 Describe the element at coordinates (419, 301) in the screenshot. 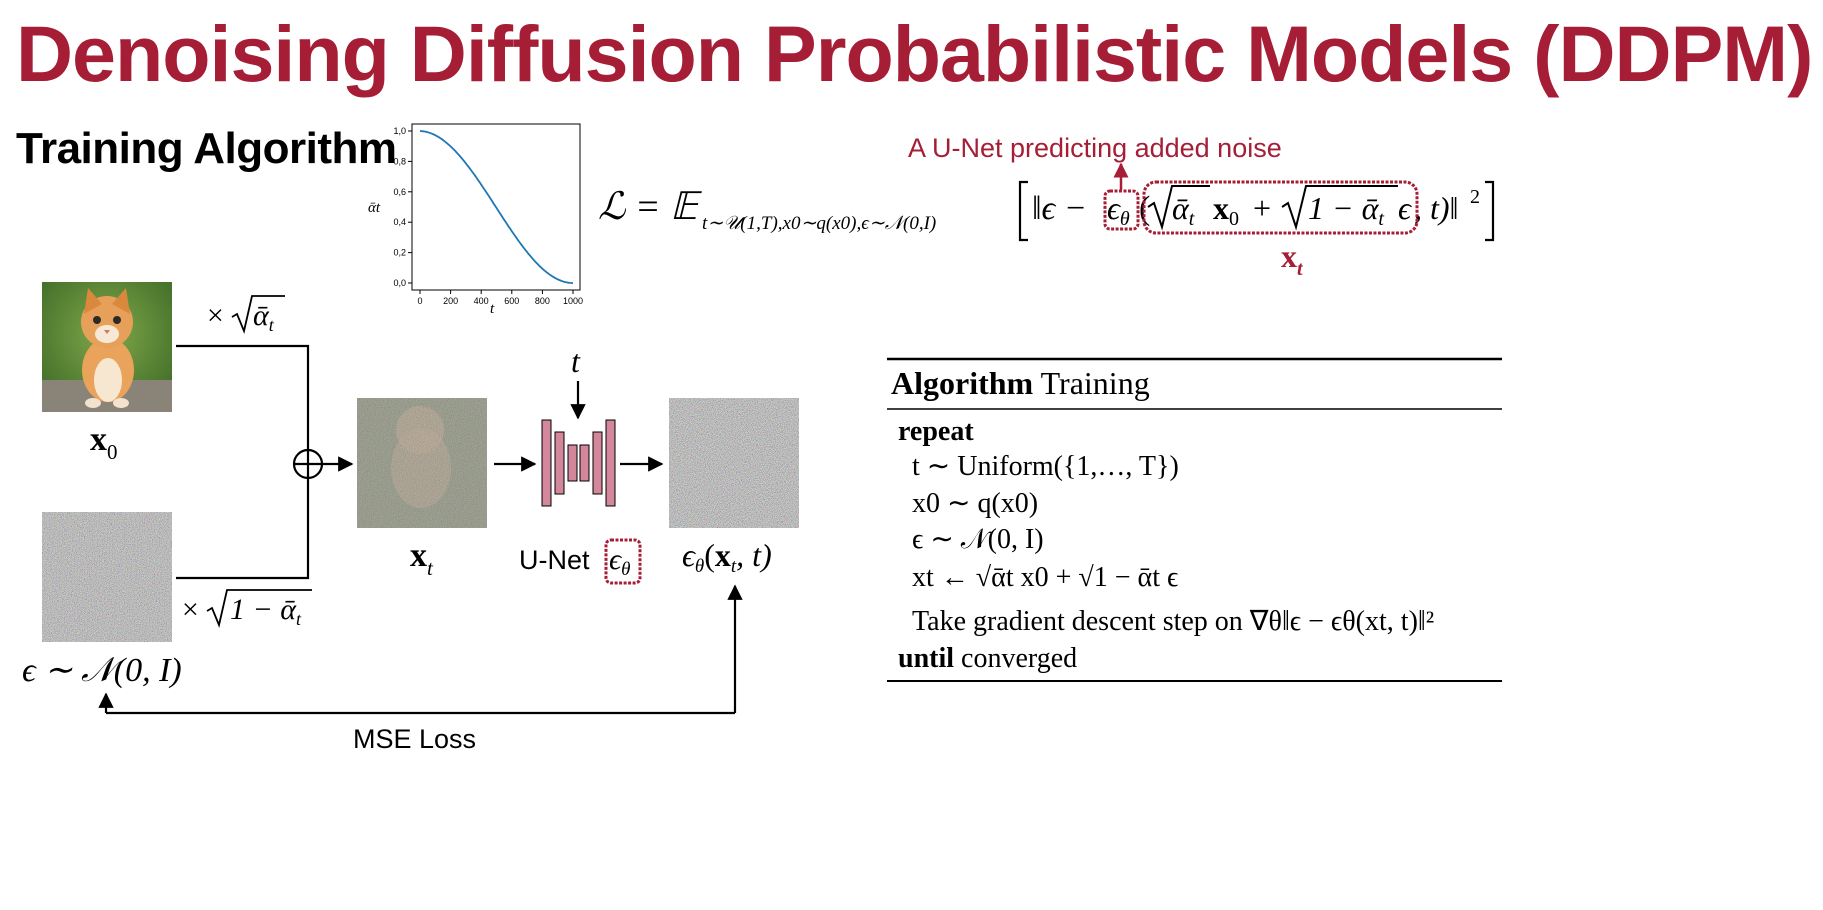

I see `x-tick-label: 0` at that location.